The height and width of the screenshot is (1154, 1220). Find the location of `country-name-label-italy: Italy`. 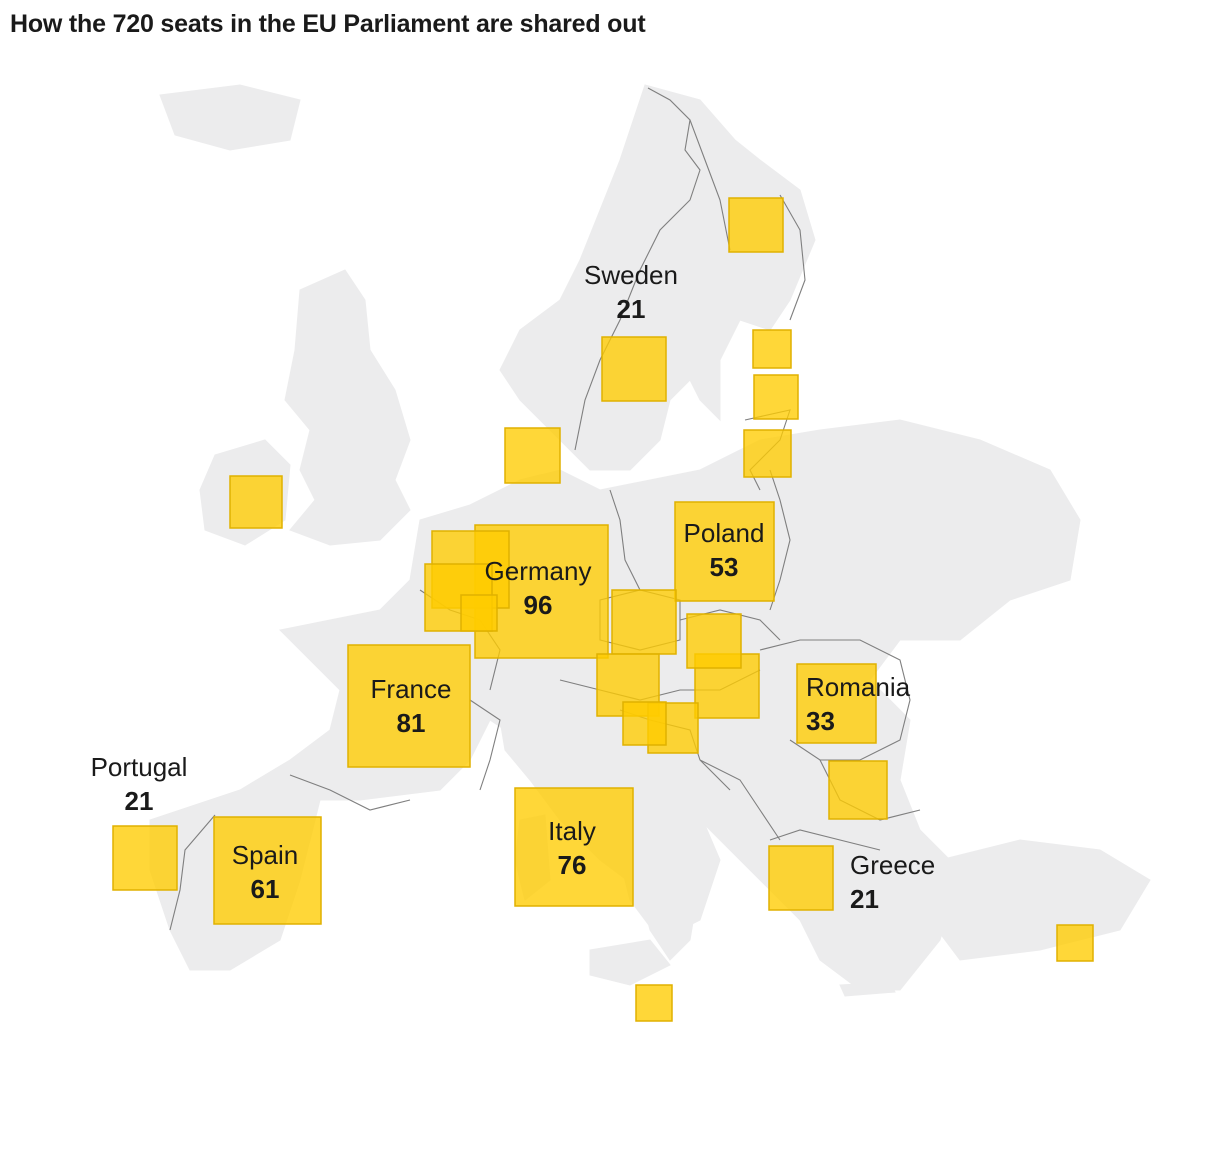

country-name-label-italy: Italy is located at coordinates (572, 831).